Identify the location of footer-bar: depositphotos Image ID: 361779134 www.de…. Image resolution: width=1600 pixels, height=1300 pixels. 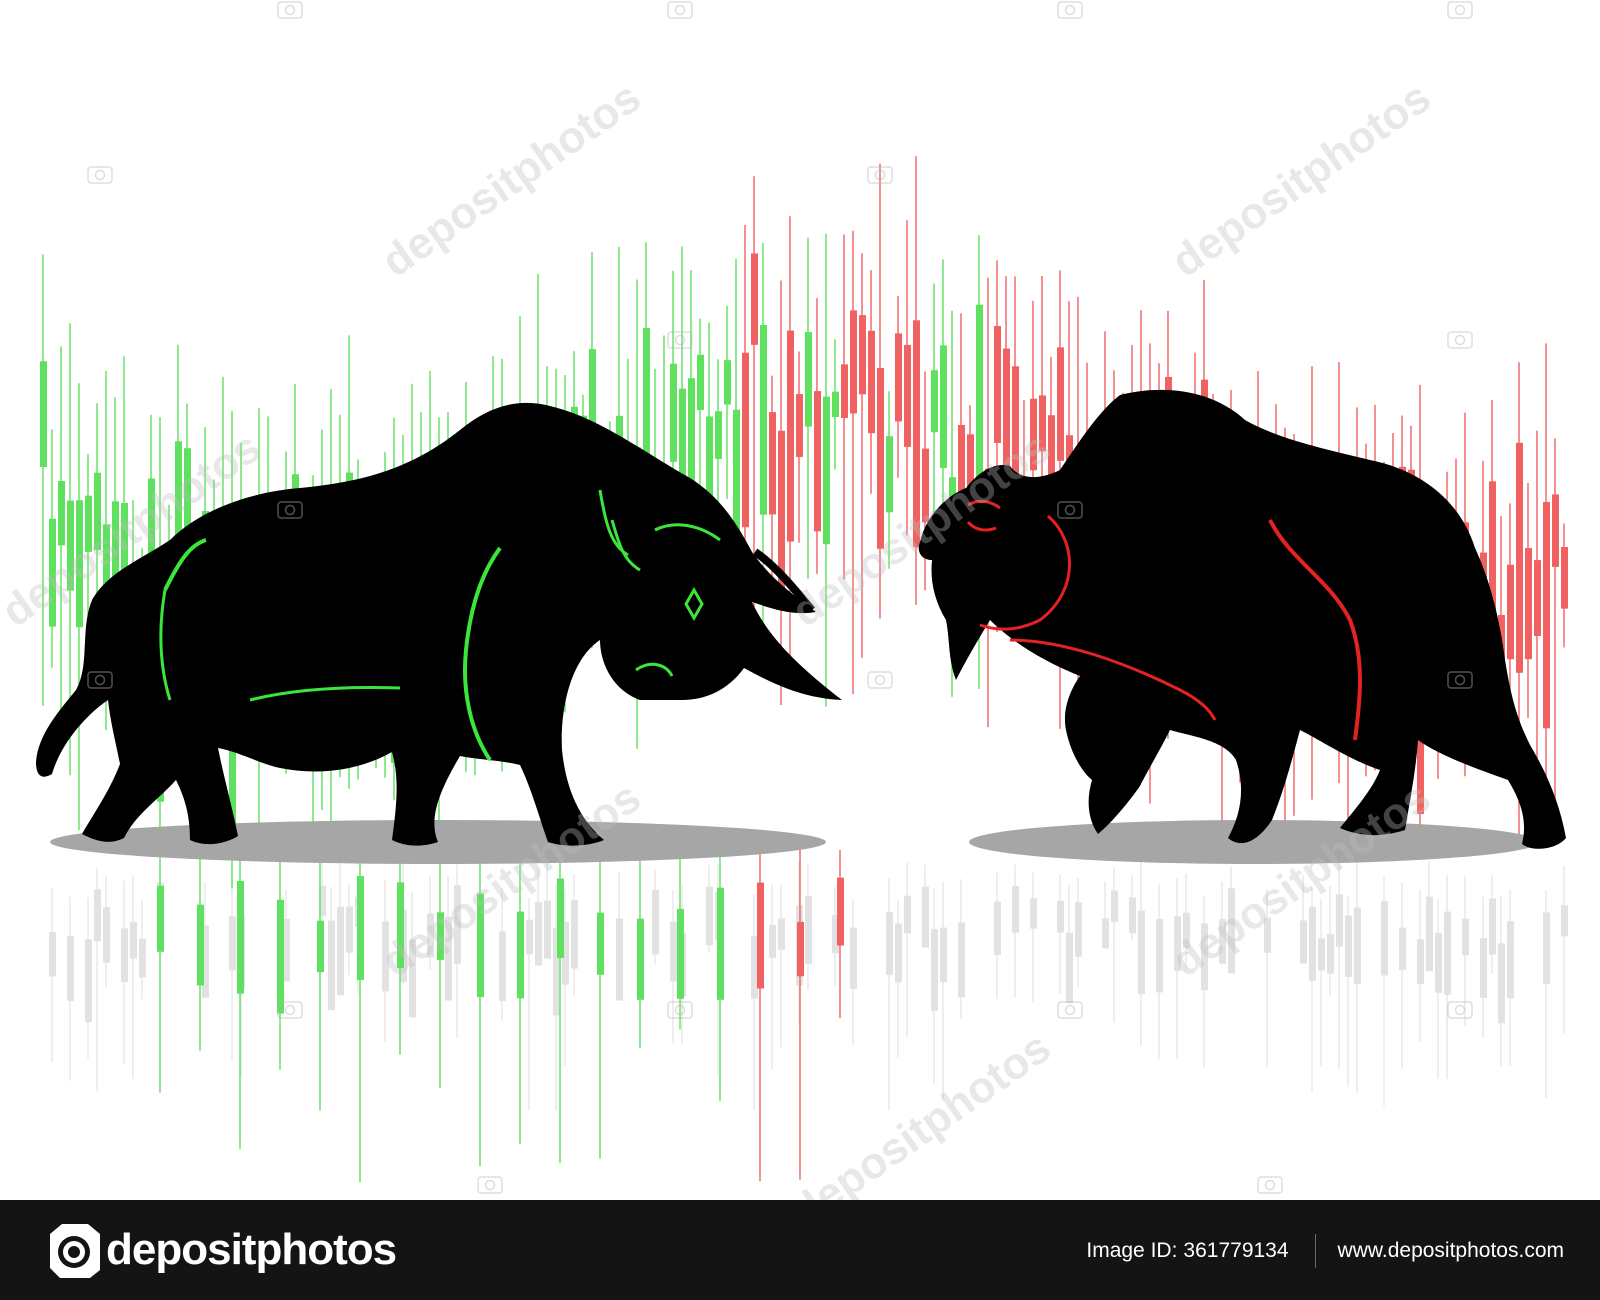
(800, 1250).